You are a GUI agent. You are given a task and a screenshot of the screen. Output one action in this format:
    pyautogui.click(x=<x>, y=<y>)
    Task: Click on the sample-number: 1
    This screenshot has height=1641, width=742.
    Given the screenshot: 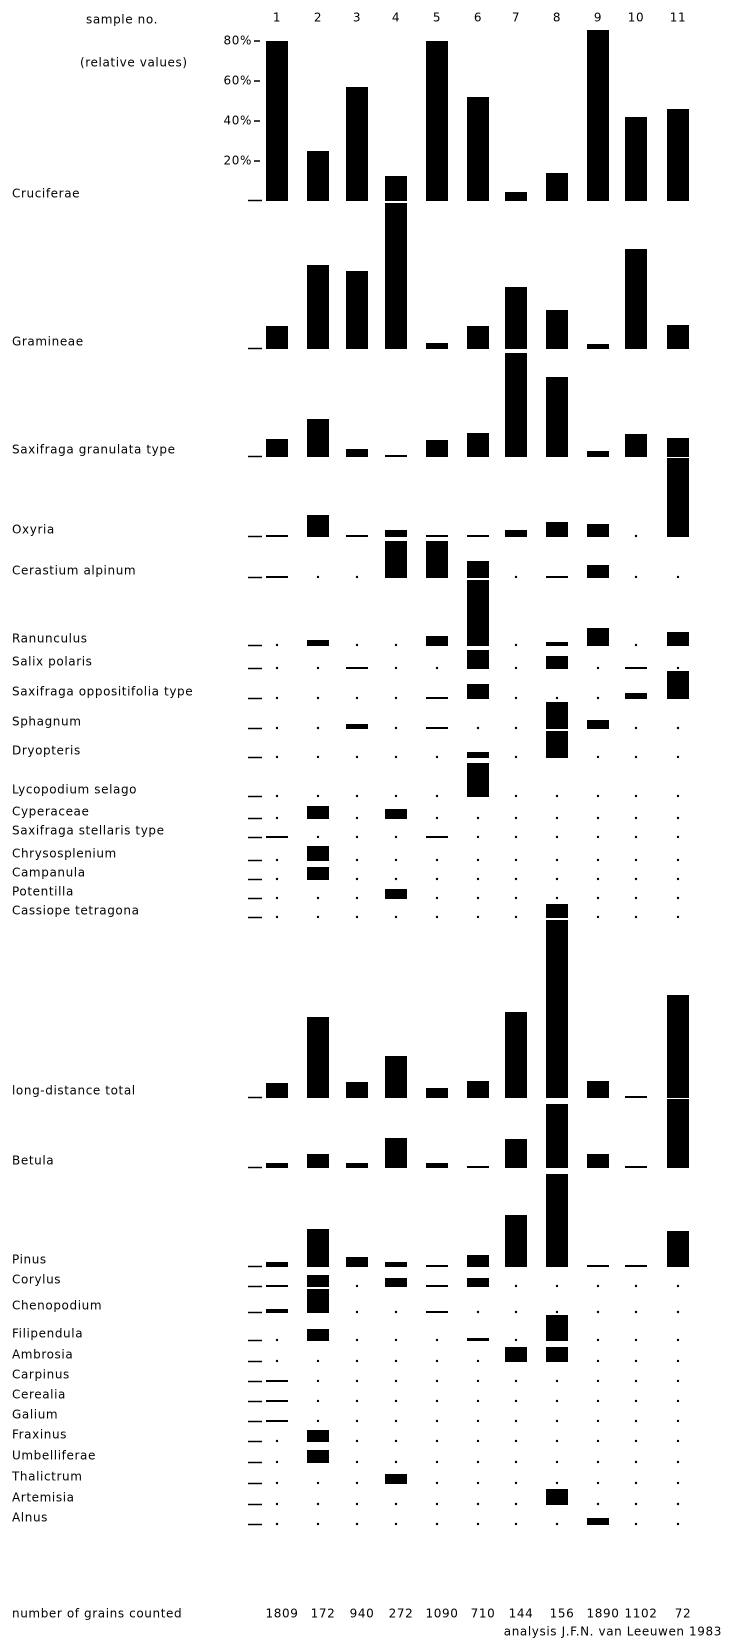 What is the action you would take?
    pyautogui.click(x=277, y=18)
    